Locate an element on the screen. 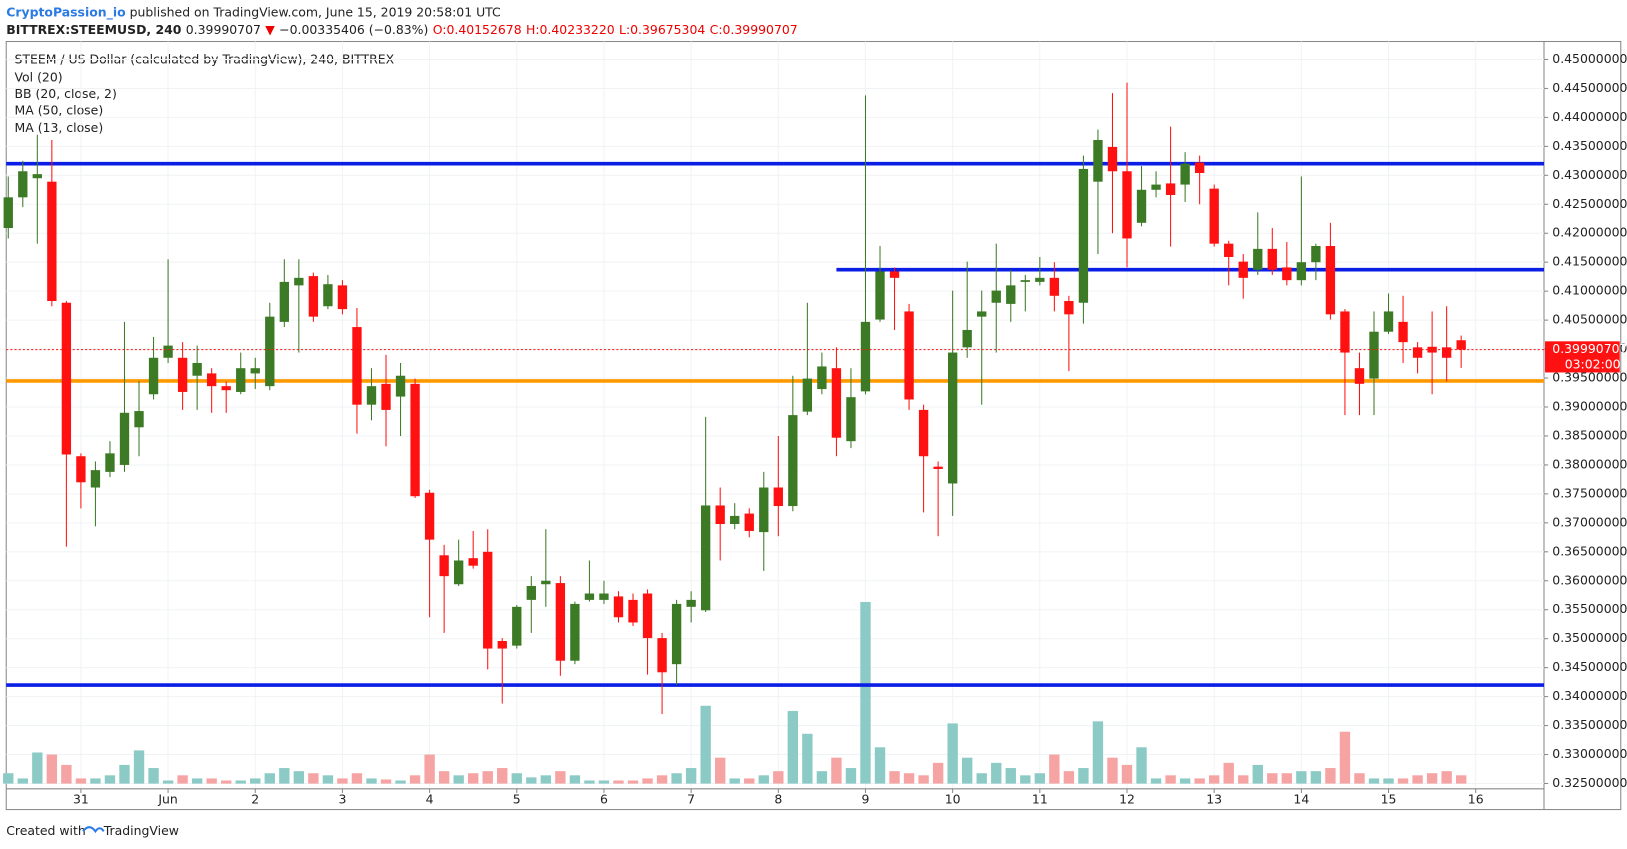 This screenshot has width=1627, height=849. y-tick-label: 0.37500000 is located at coordinates (1589, 492).